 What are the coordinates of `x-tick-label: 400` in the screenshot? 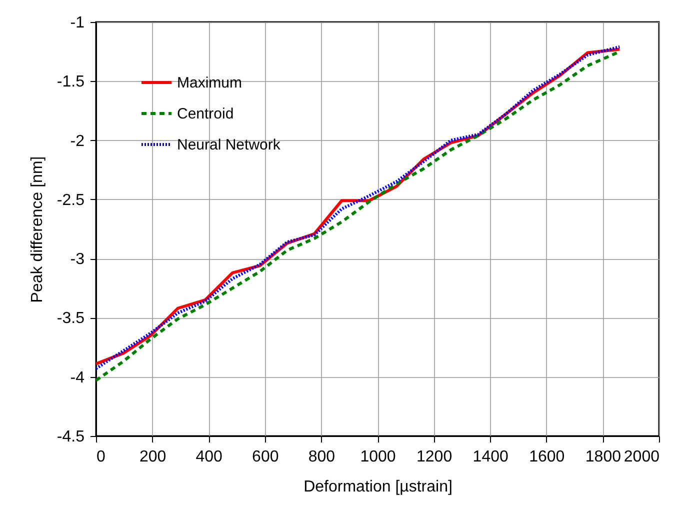 It's located at (209, 457).